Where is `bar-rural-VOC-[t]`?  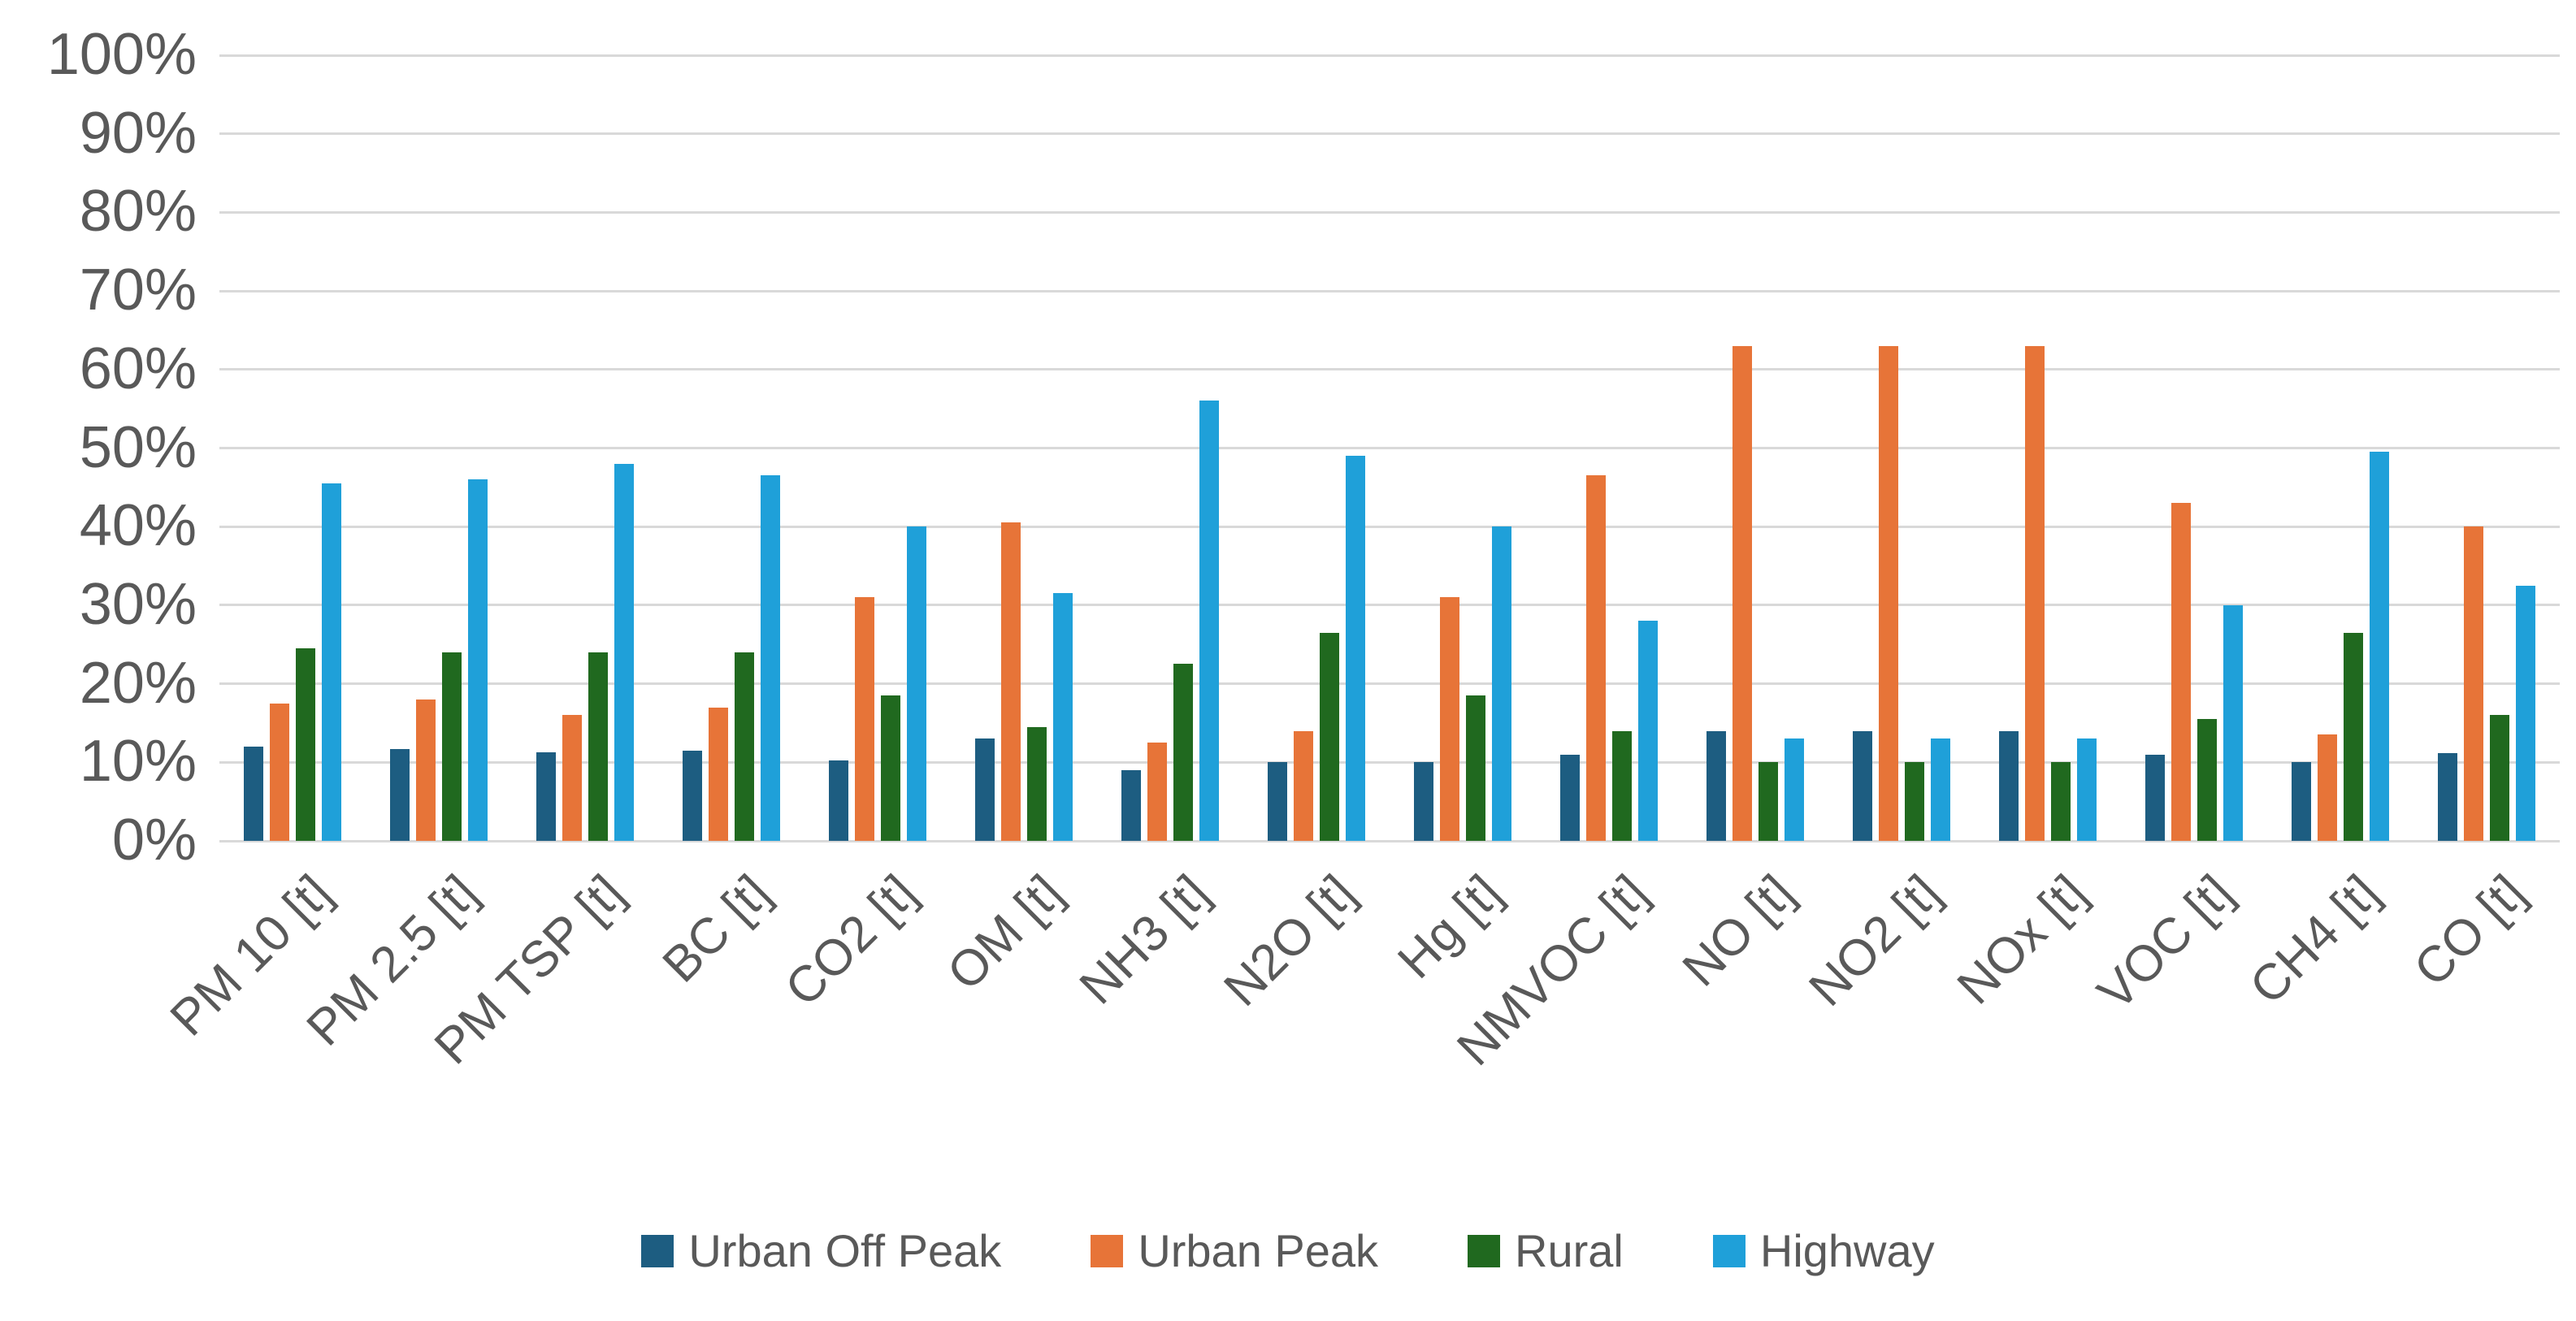 bar-rural-VOC-[t] is located at coordinates (2207, 780).